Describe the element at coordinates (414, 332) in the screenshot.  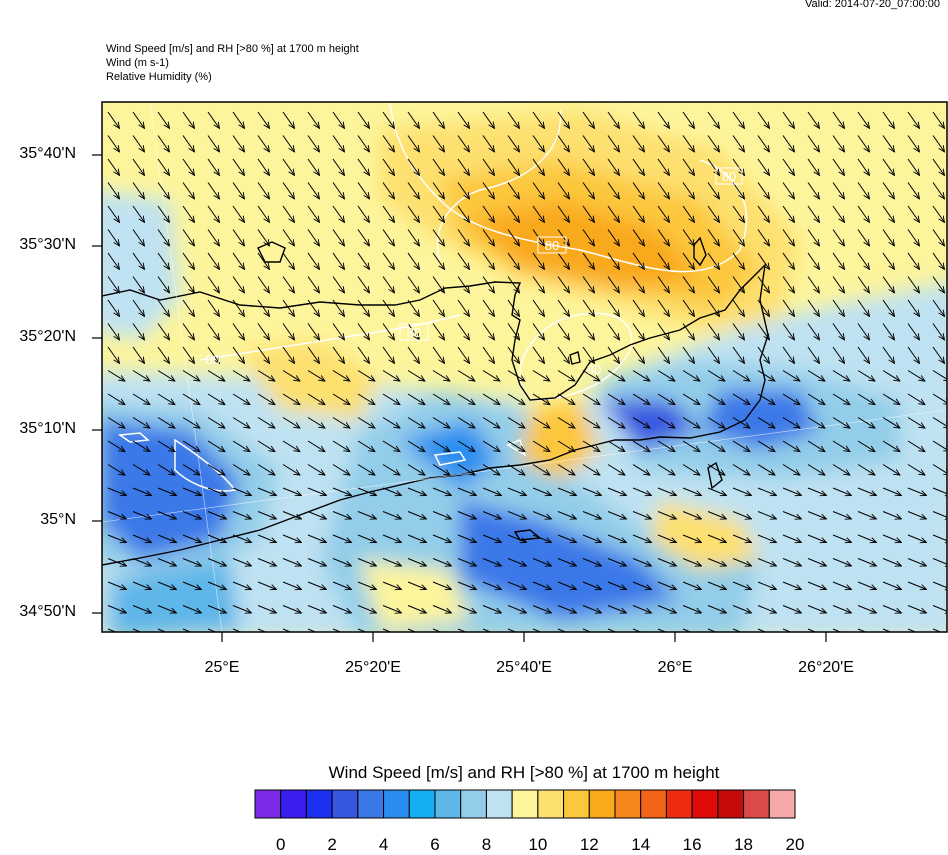
I see `contour-label-text: 80` at that location.